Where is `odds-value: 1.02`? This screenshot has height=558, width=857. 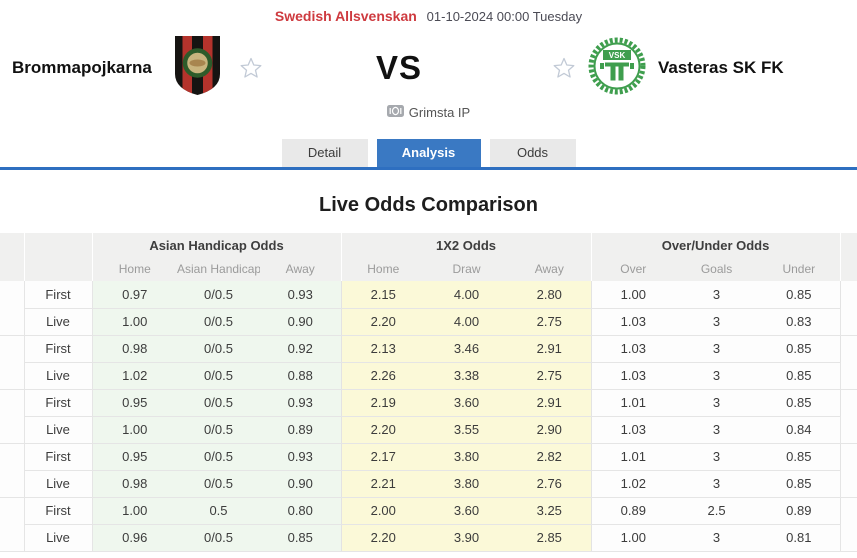 odds-value: 1.02 is located at coordinates (633, 484).